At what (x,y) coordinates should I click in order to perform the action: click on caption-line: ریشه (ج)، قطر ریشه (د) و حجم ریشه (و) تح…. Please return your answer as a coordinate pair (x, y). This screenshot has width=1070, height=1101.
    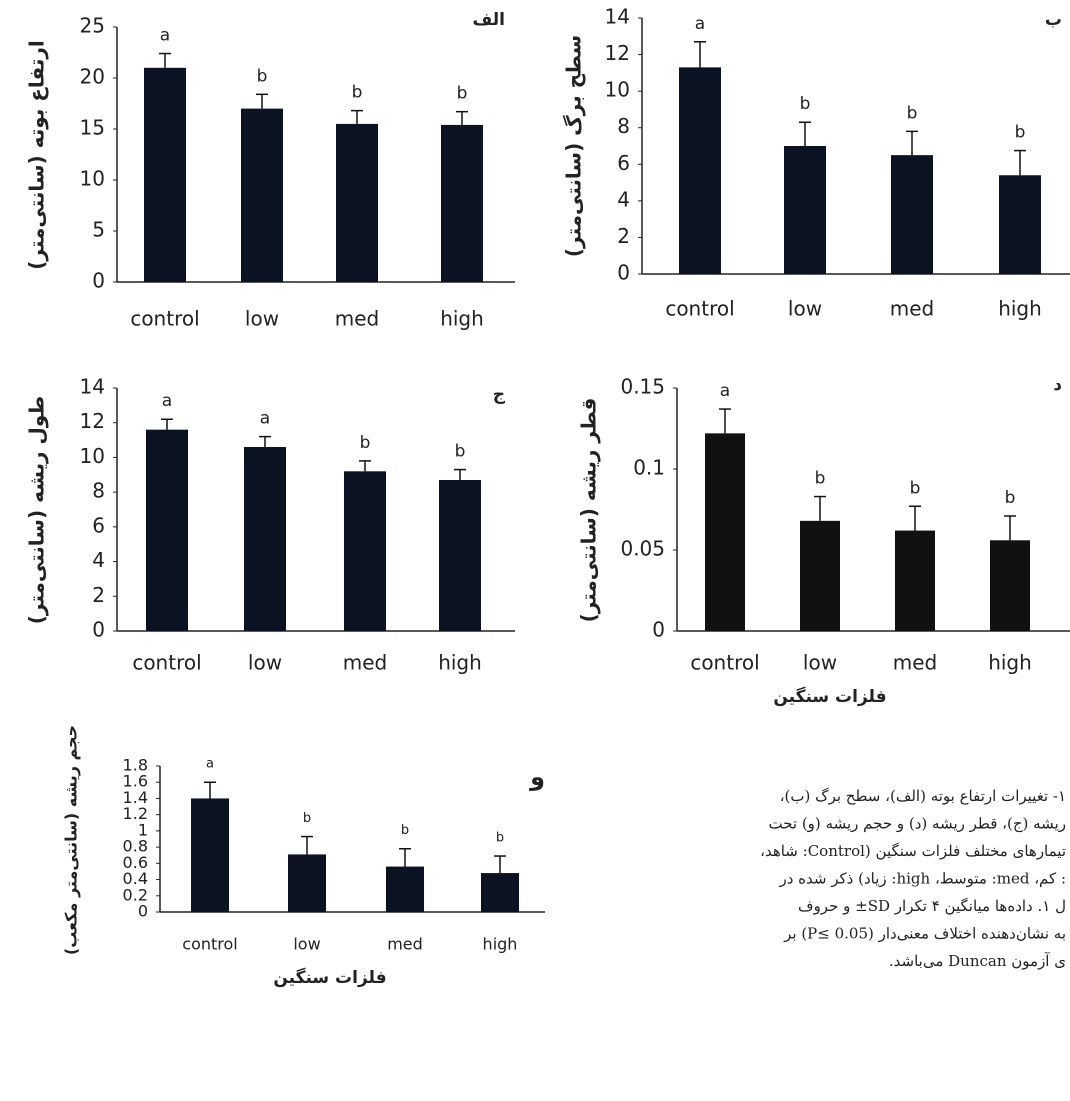
    Looking at the image, I should click on (917, 824).